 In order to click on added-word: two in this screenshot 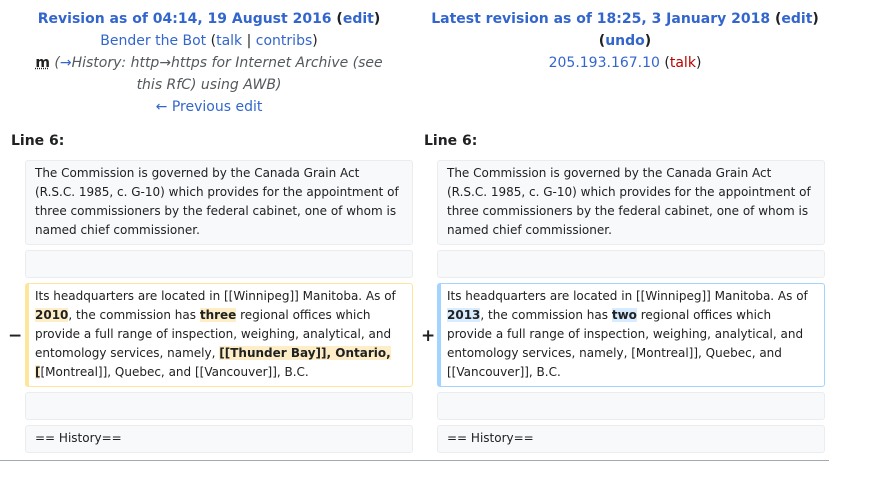, I will do `click(624, 315)`.